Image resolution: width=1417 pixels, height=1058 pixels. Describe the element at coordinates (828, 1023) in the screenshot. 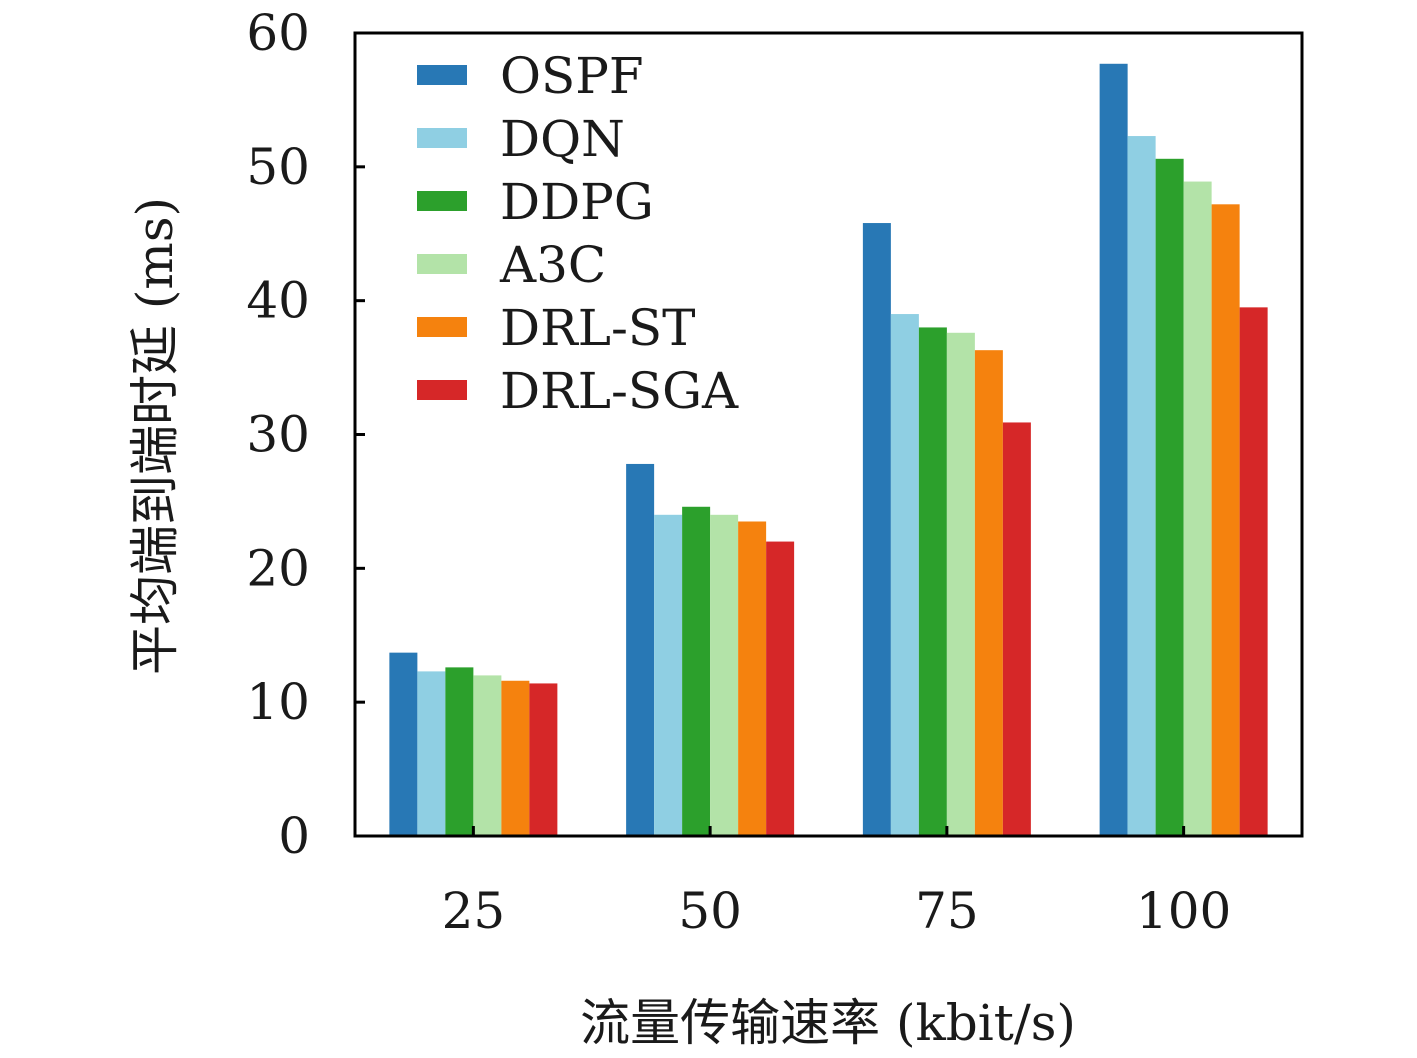

I see `x-axis-title: 流量传输速率 (kbit/s)` at that location.